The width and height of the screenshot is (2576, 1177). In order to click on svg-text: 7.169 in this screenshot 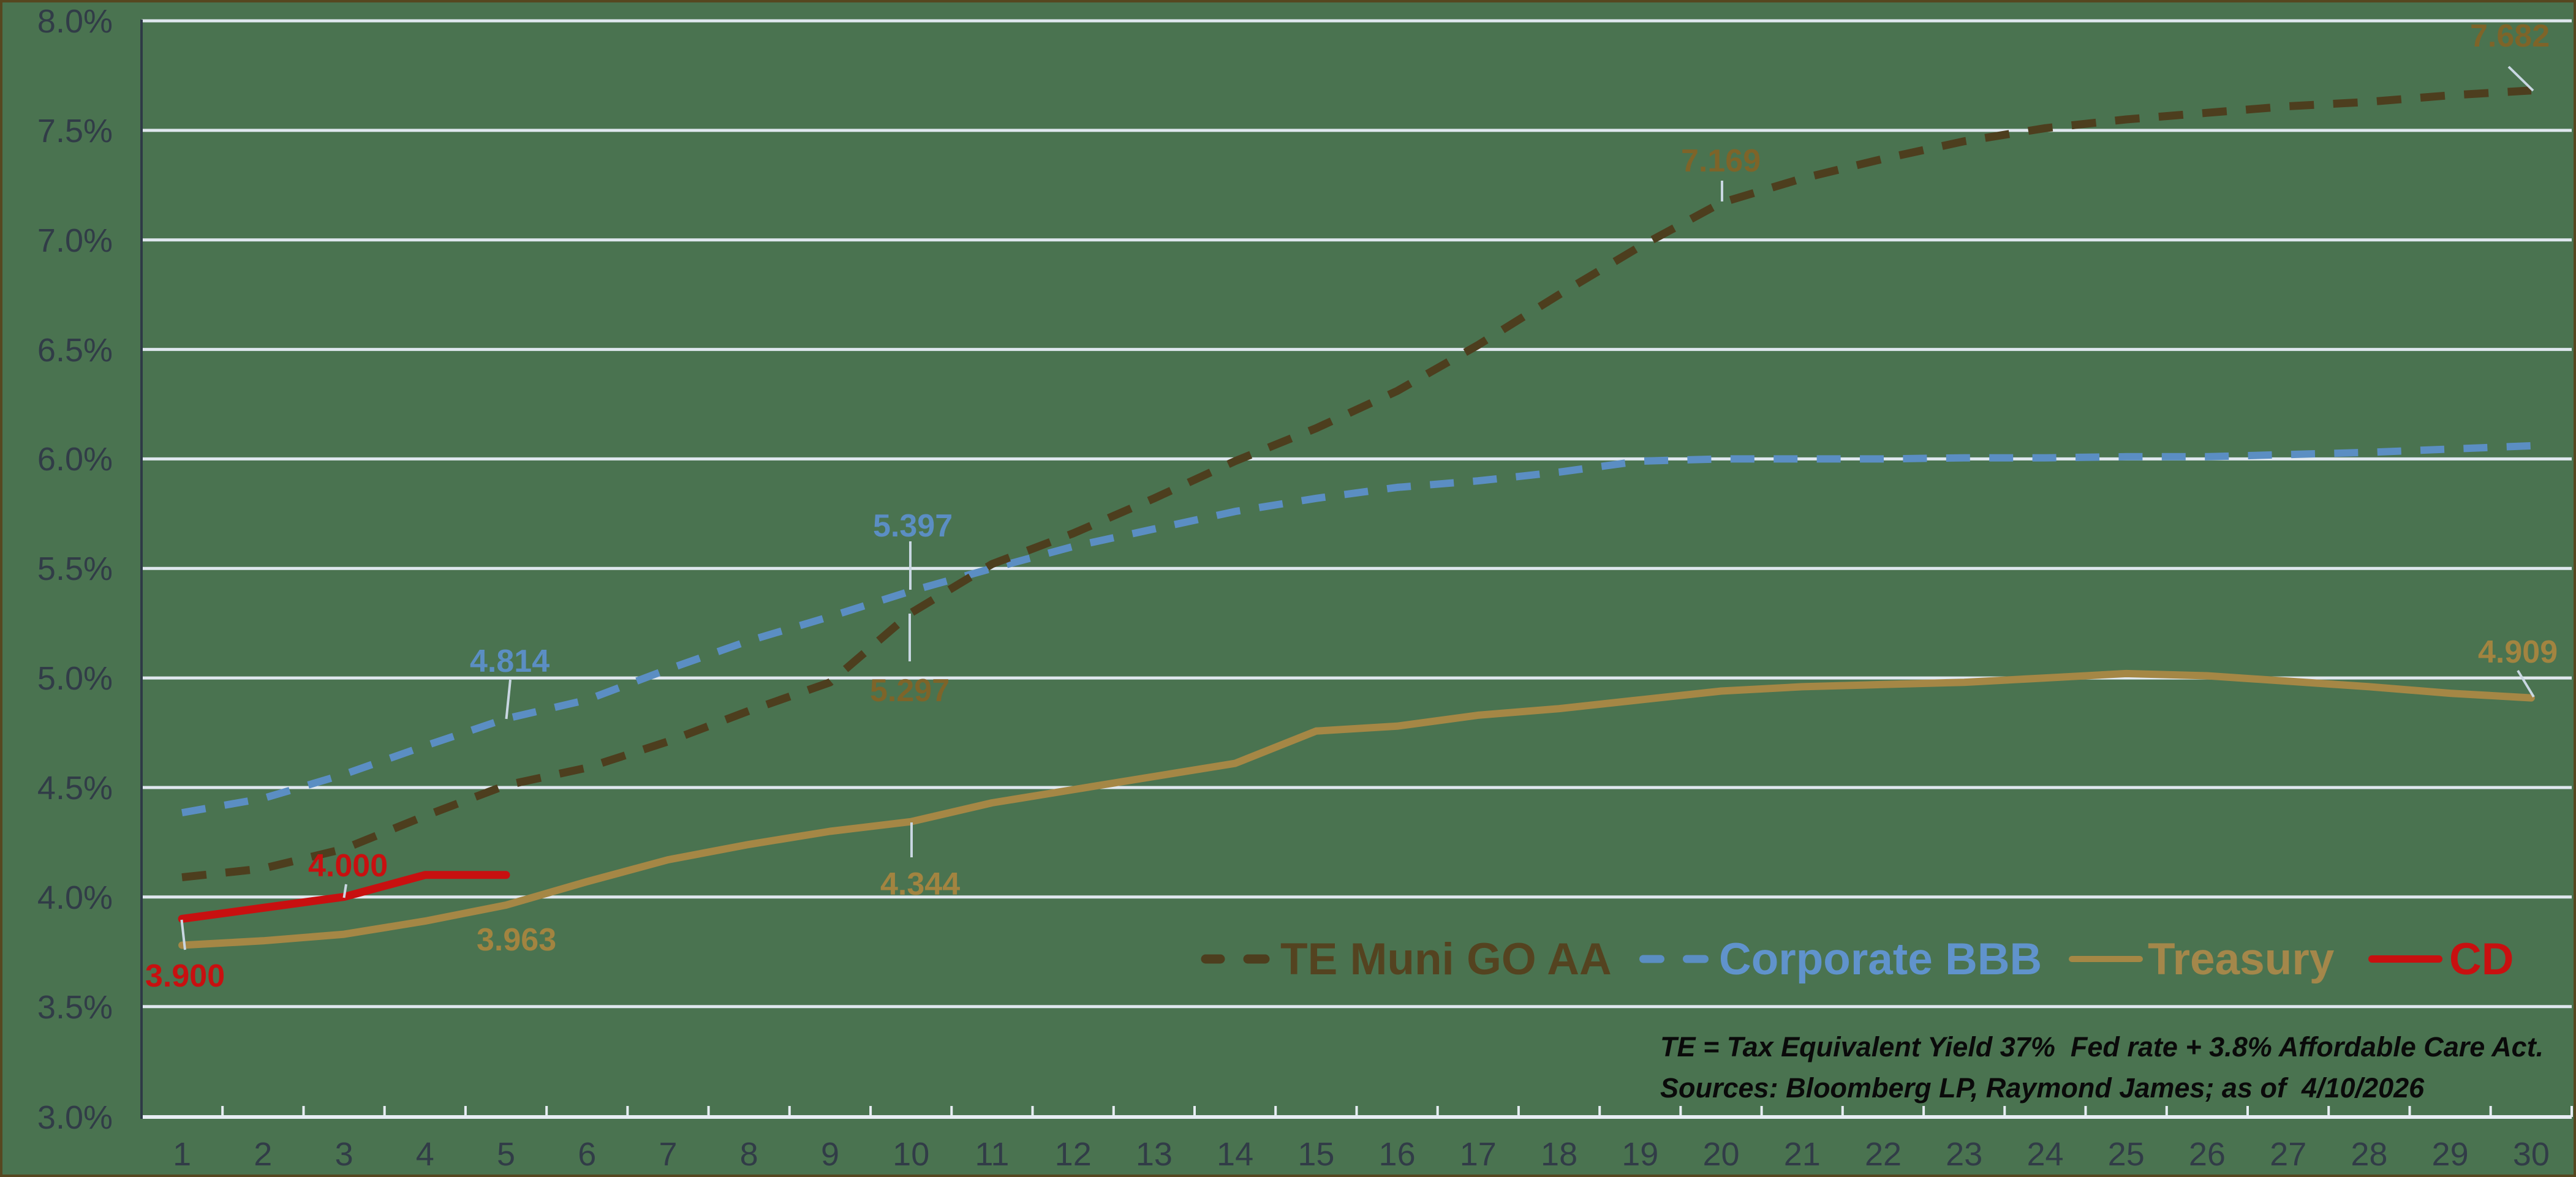, I will do `click(1721, 161)`.